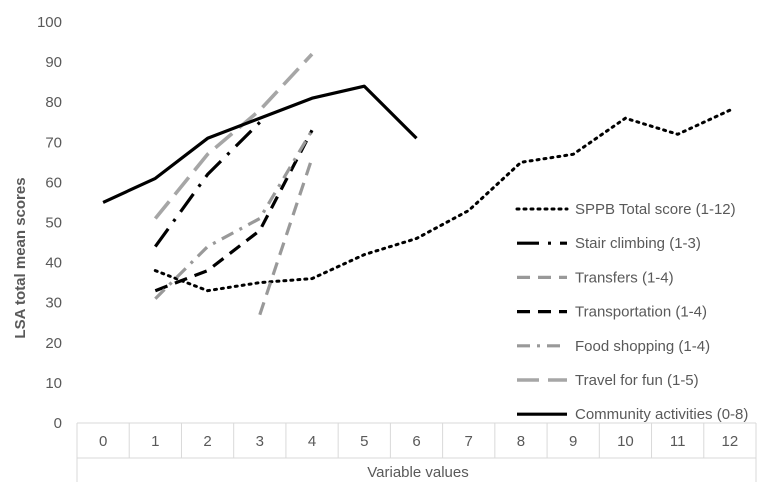 This screenshot has height=482, width=771. Describe the element at coordinates (20, 257) in the screenshot. I see `y-axis-title: LSA total mean scores` at that location.